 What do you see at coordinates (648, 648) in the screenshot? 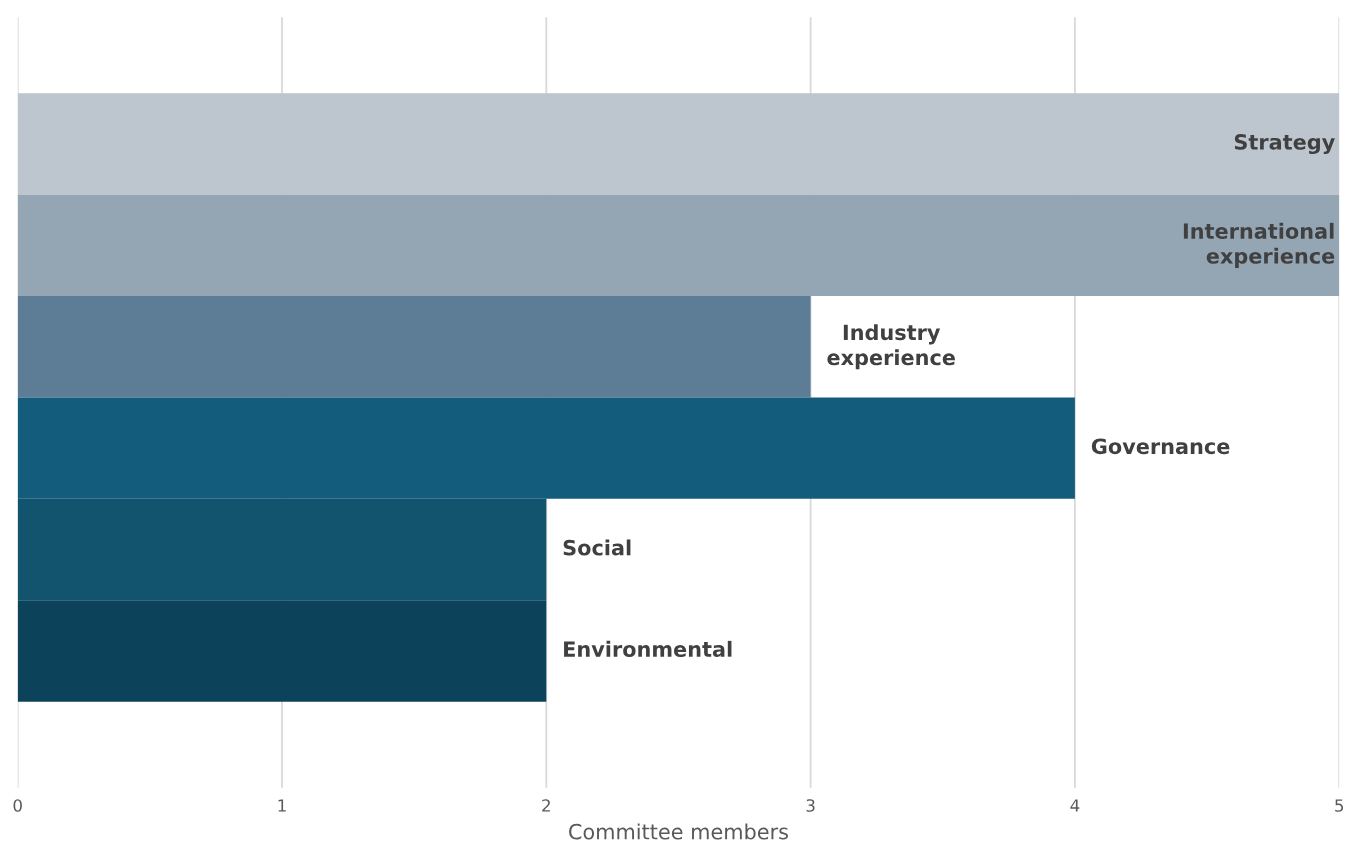
I see `y-tick-label: Environmental` at bounding box center [648, 648].